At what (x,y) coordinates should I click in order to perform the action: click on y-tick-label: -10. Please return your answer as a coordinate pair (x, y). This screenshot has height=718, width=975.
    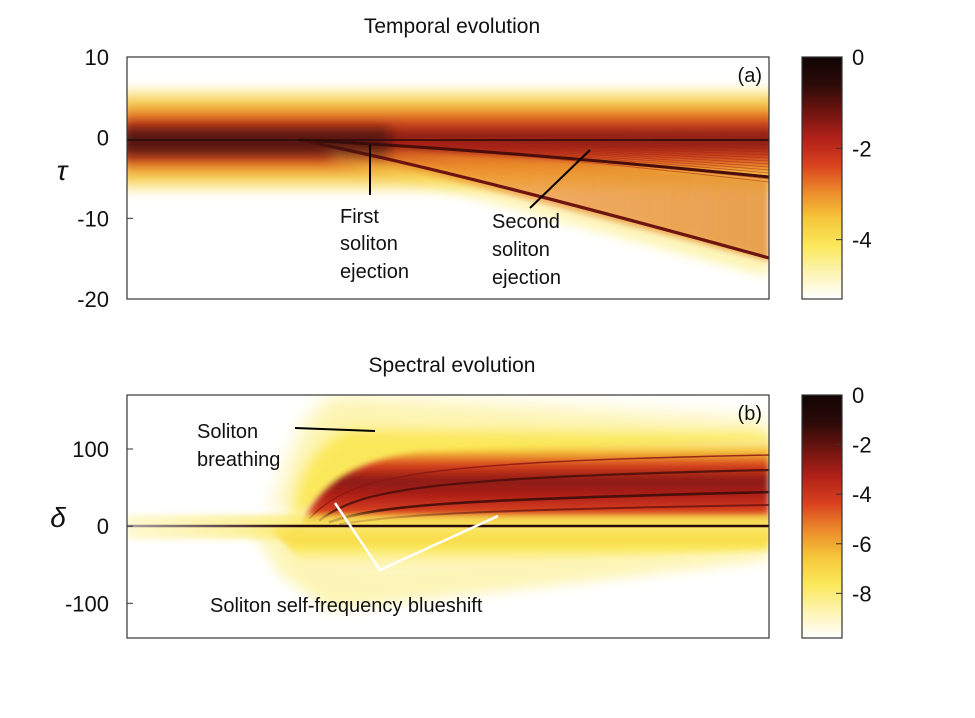
    Looking at the image, I should click on (93, 218).